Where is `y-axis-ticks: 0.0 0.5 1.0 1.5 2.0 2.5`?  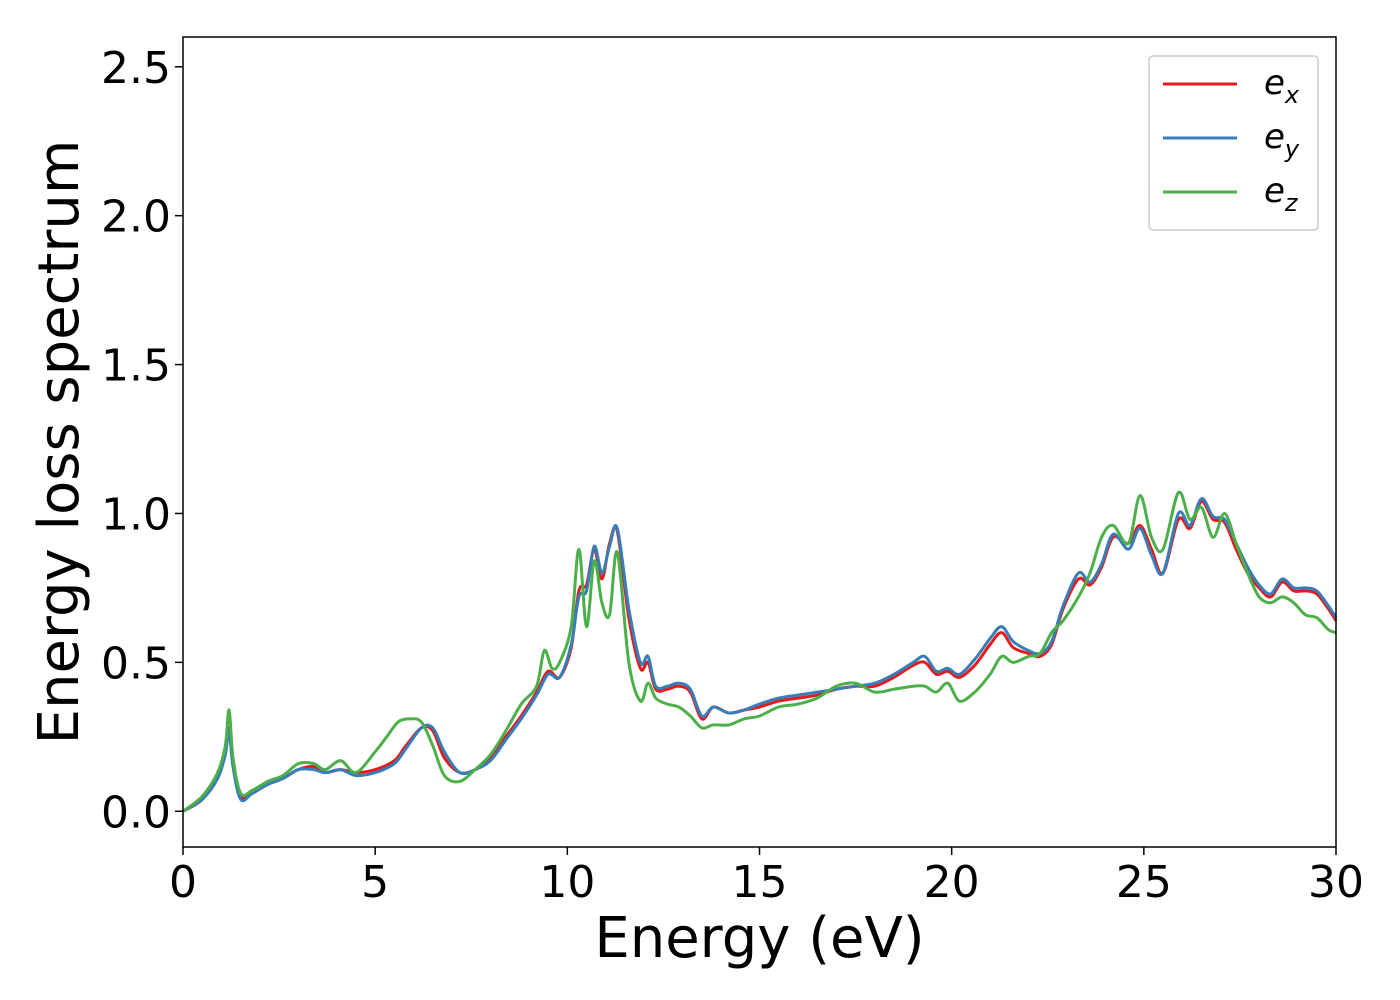
y-axis-ticks: 0.0 0.5 1.0 1.5 2.0 2.5 is located at coordinates (142, 440).